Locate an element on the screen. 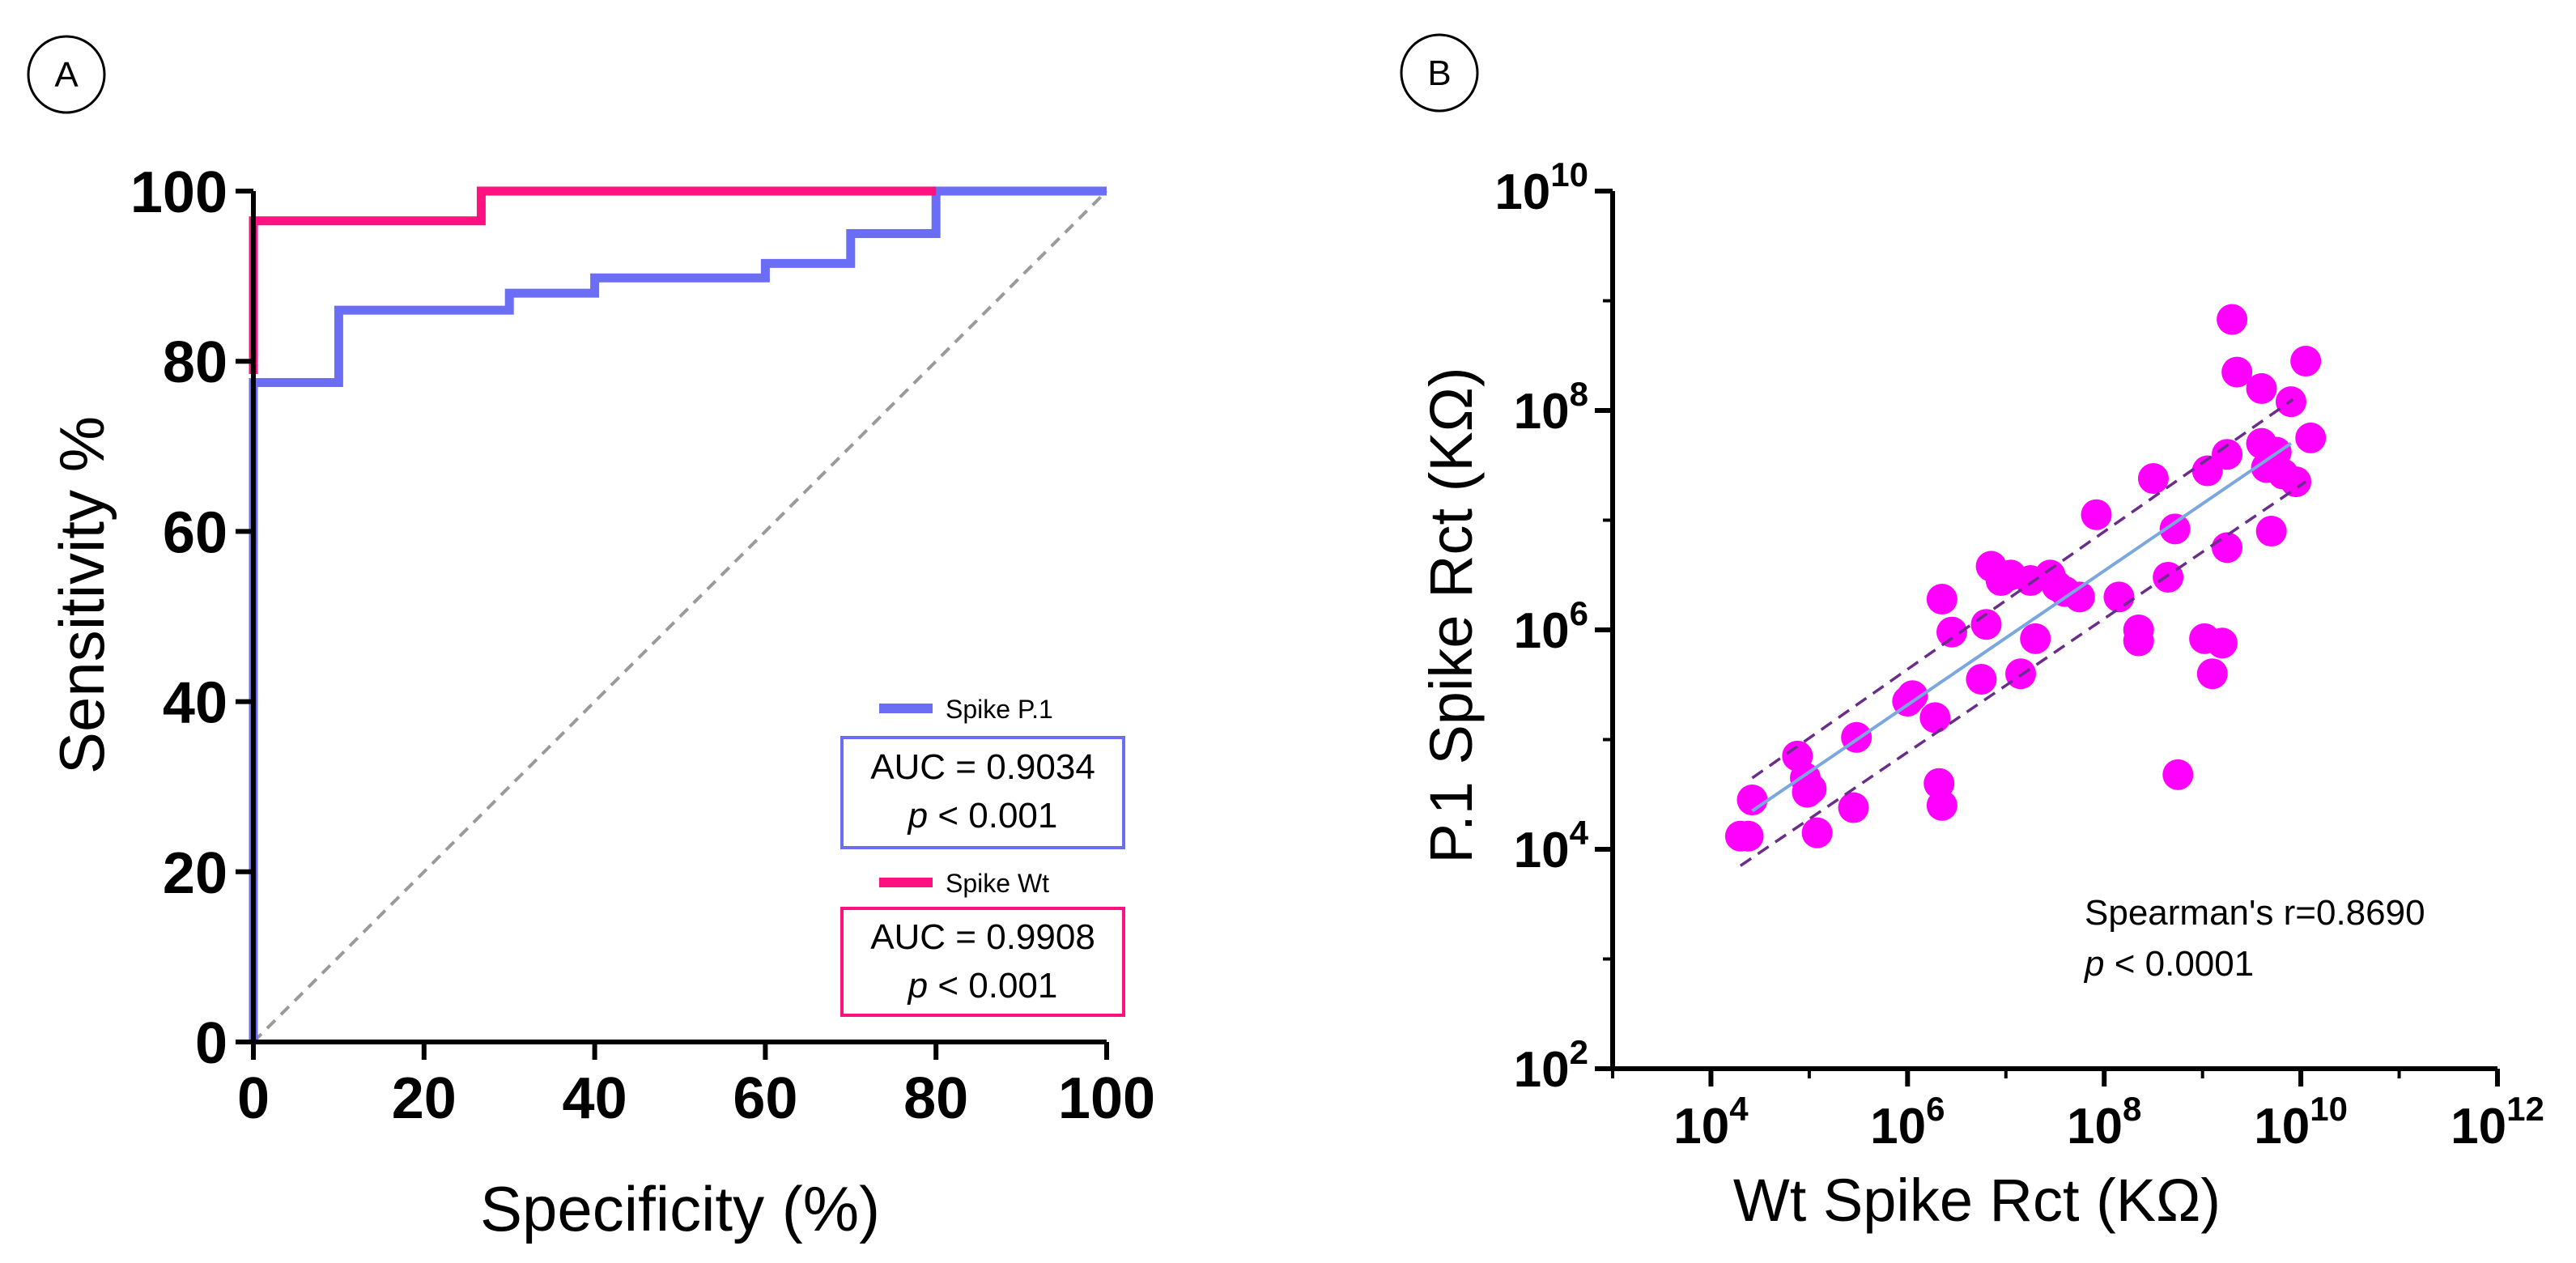  auc-box-wt is located at coordinates (982, 962).